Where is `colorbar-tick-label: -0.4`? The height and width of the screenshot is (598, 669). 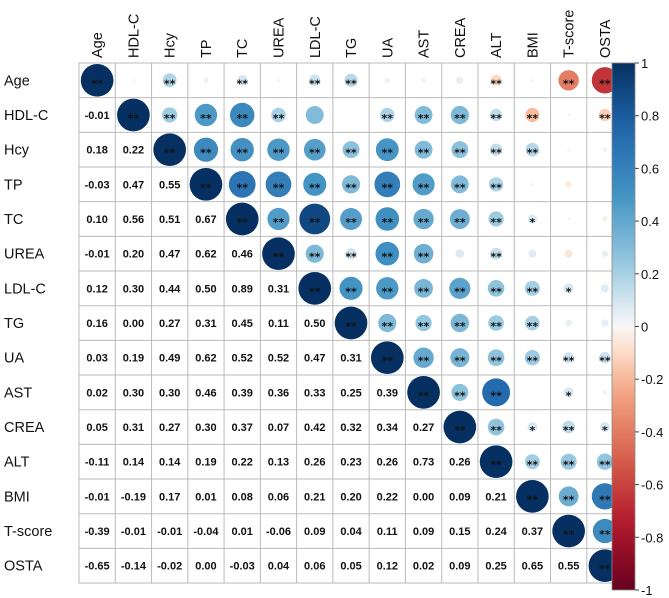 colorbar-tick-label: -0.4 is located at coordinates (652, 432).